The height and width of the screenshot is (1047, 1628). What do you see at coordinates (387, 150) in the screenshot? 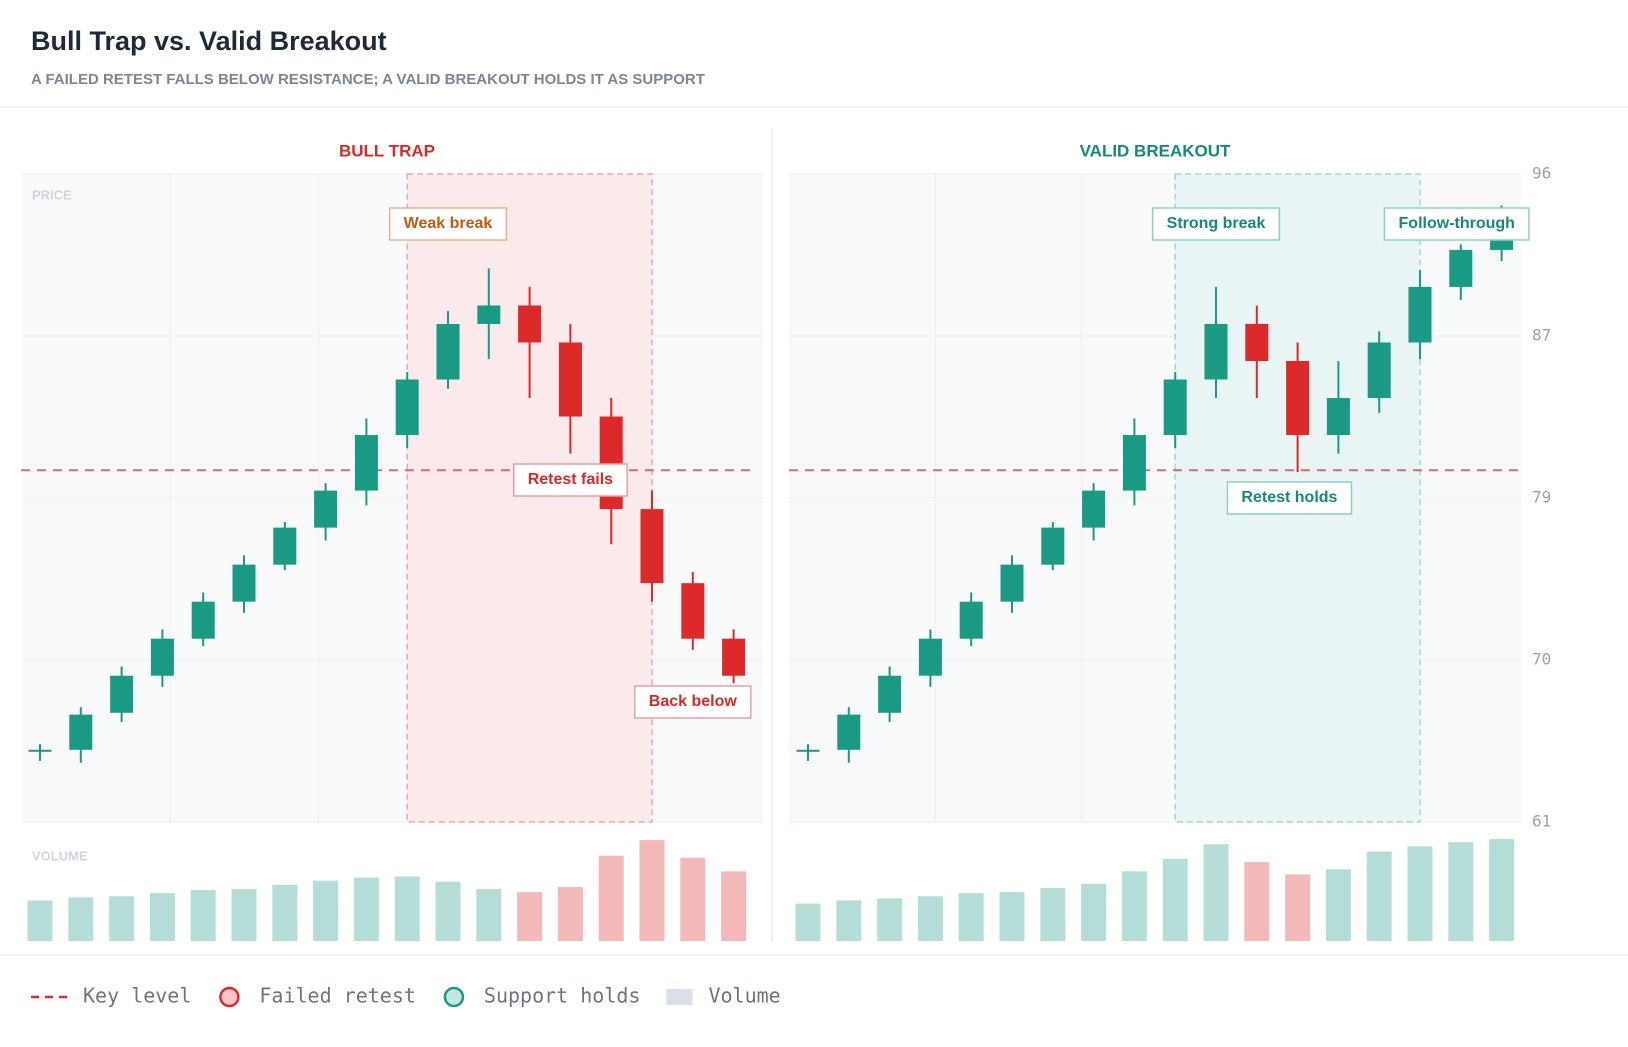
I see `panel-title: BULL TRAP` at bounding box center [387, 150].